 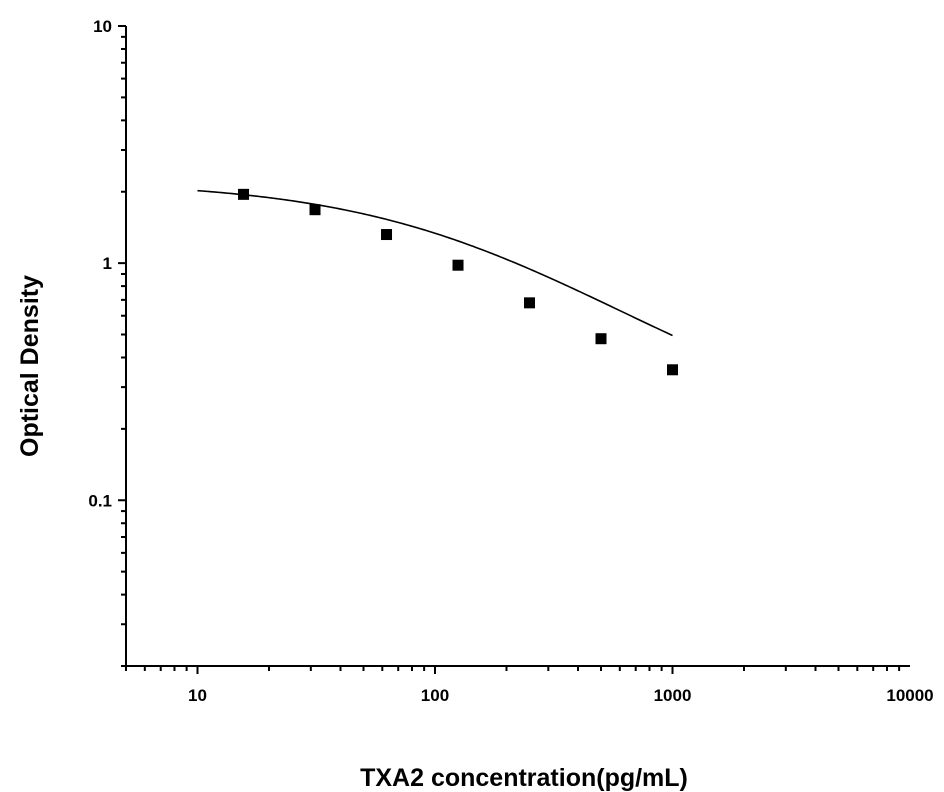 I want to click on x-tick-label: 10000, so click(x=909, y=695).